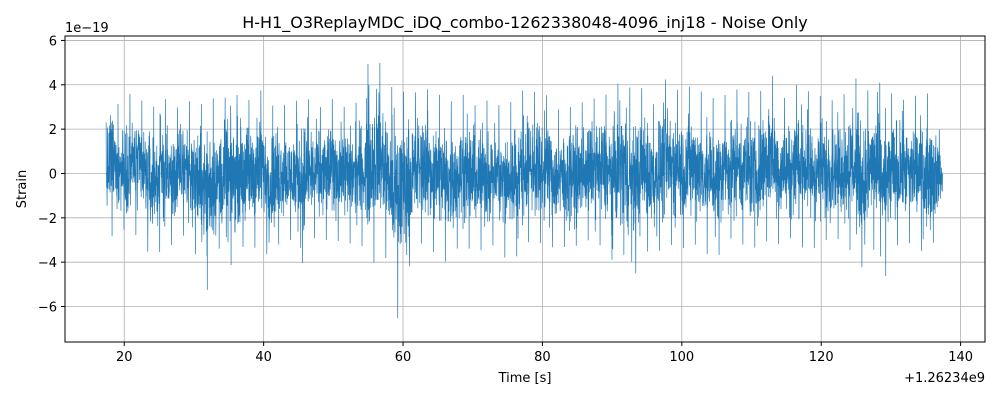 This screenshot has width=1000, height=400. I want to click on x-ticks: 20 40 60 80 100 120 140, so click(544, 353).